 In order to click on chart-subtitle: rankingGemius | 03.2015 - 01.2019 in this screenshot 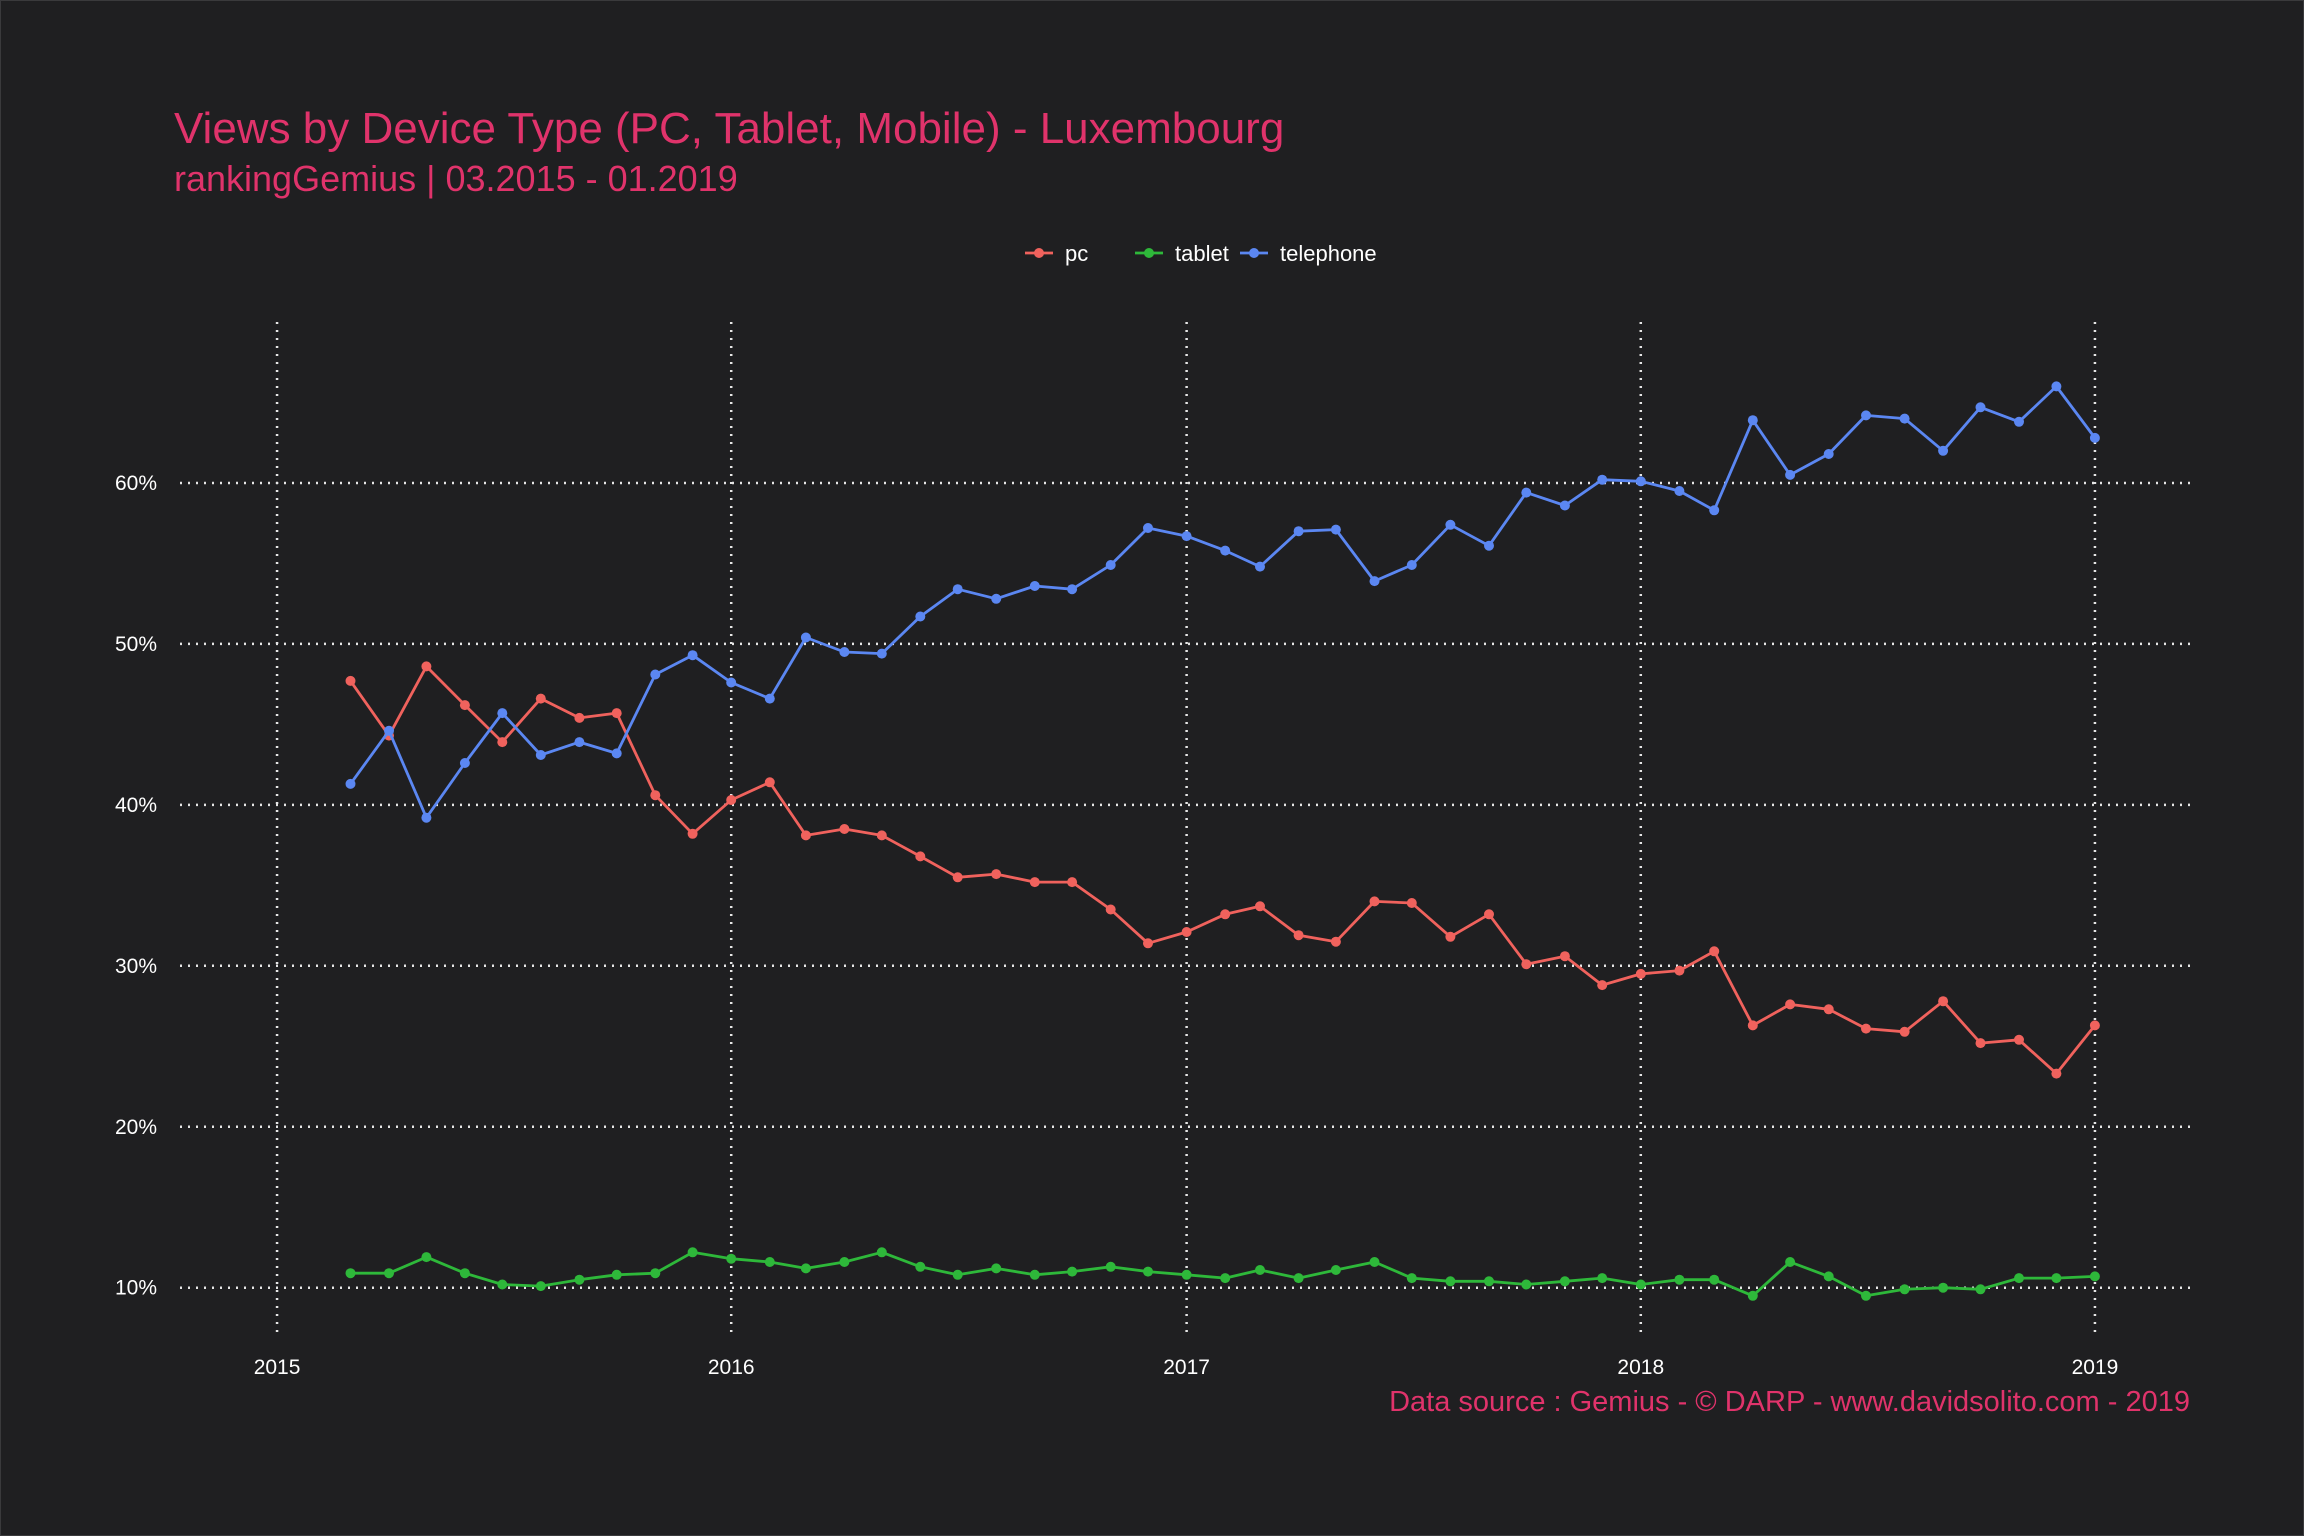, I will do `click(456, 178)`.